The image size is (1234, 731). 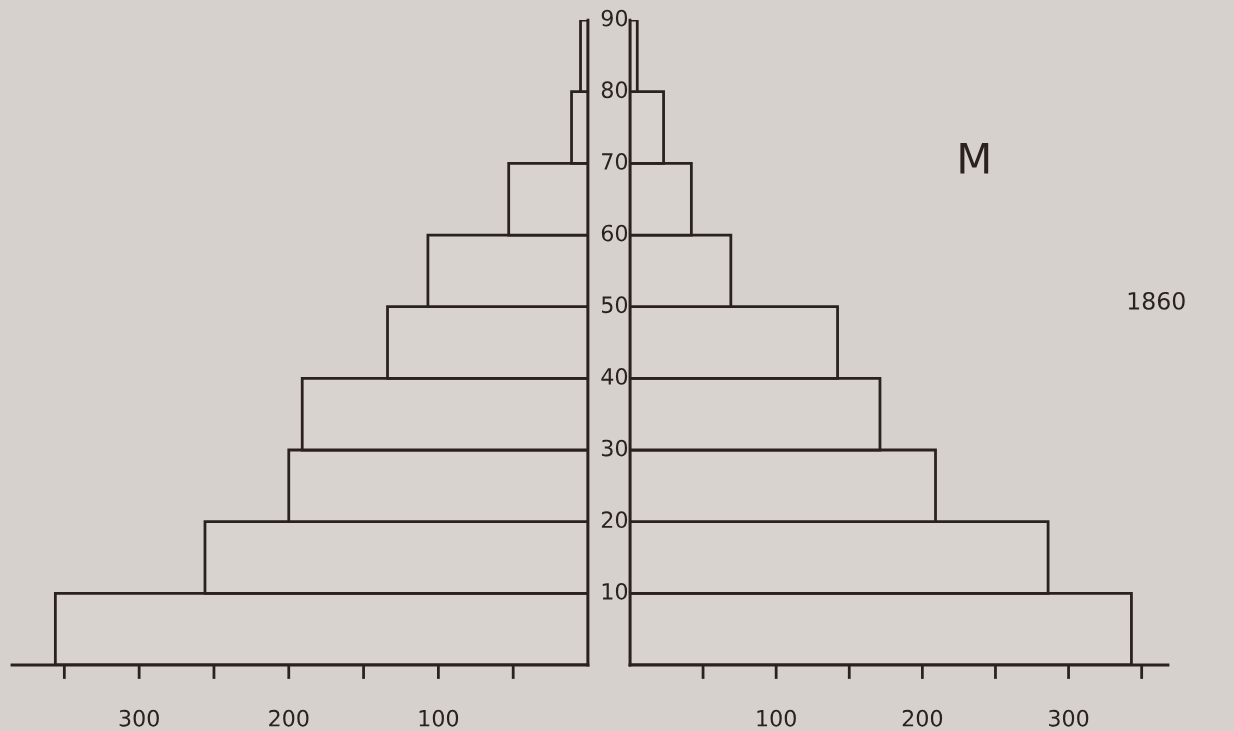 I want to click on y-tick-label: 50, so click(x=615, y=305).